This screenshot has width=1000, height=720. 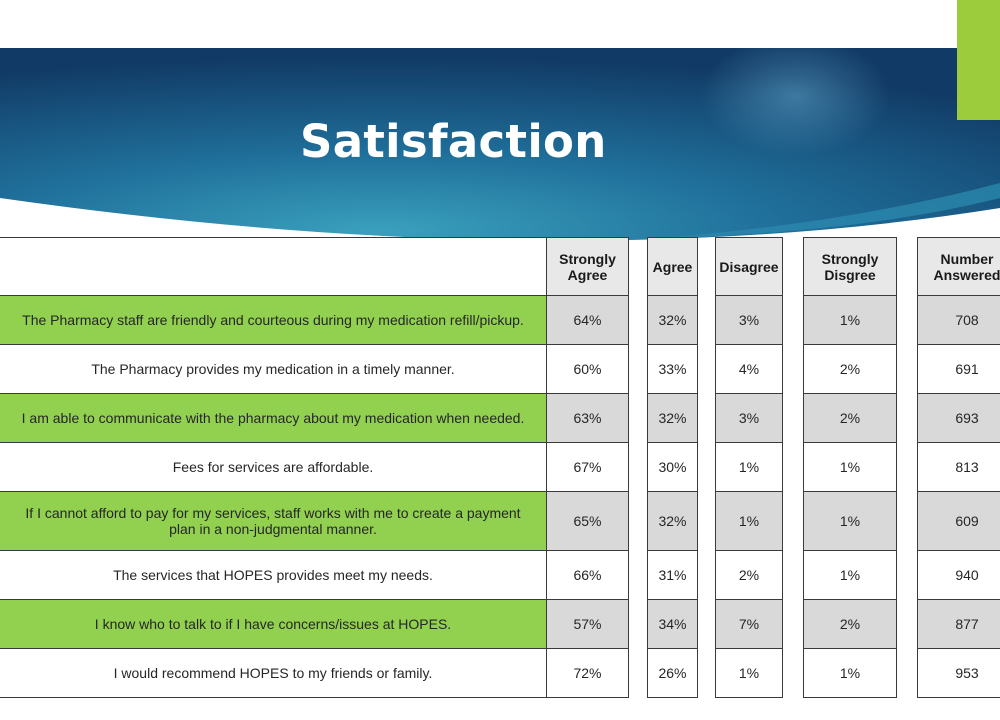 I want to click on page-title: Satisfaction, so click(x=453, y=141).